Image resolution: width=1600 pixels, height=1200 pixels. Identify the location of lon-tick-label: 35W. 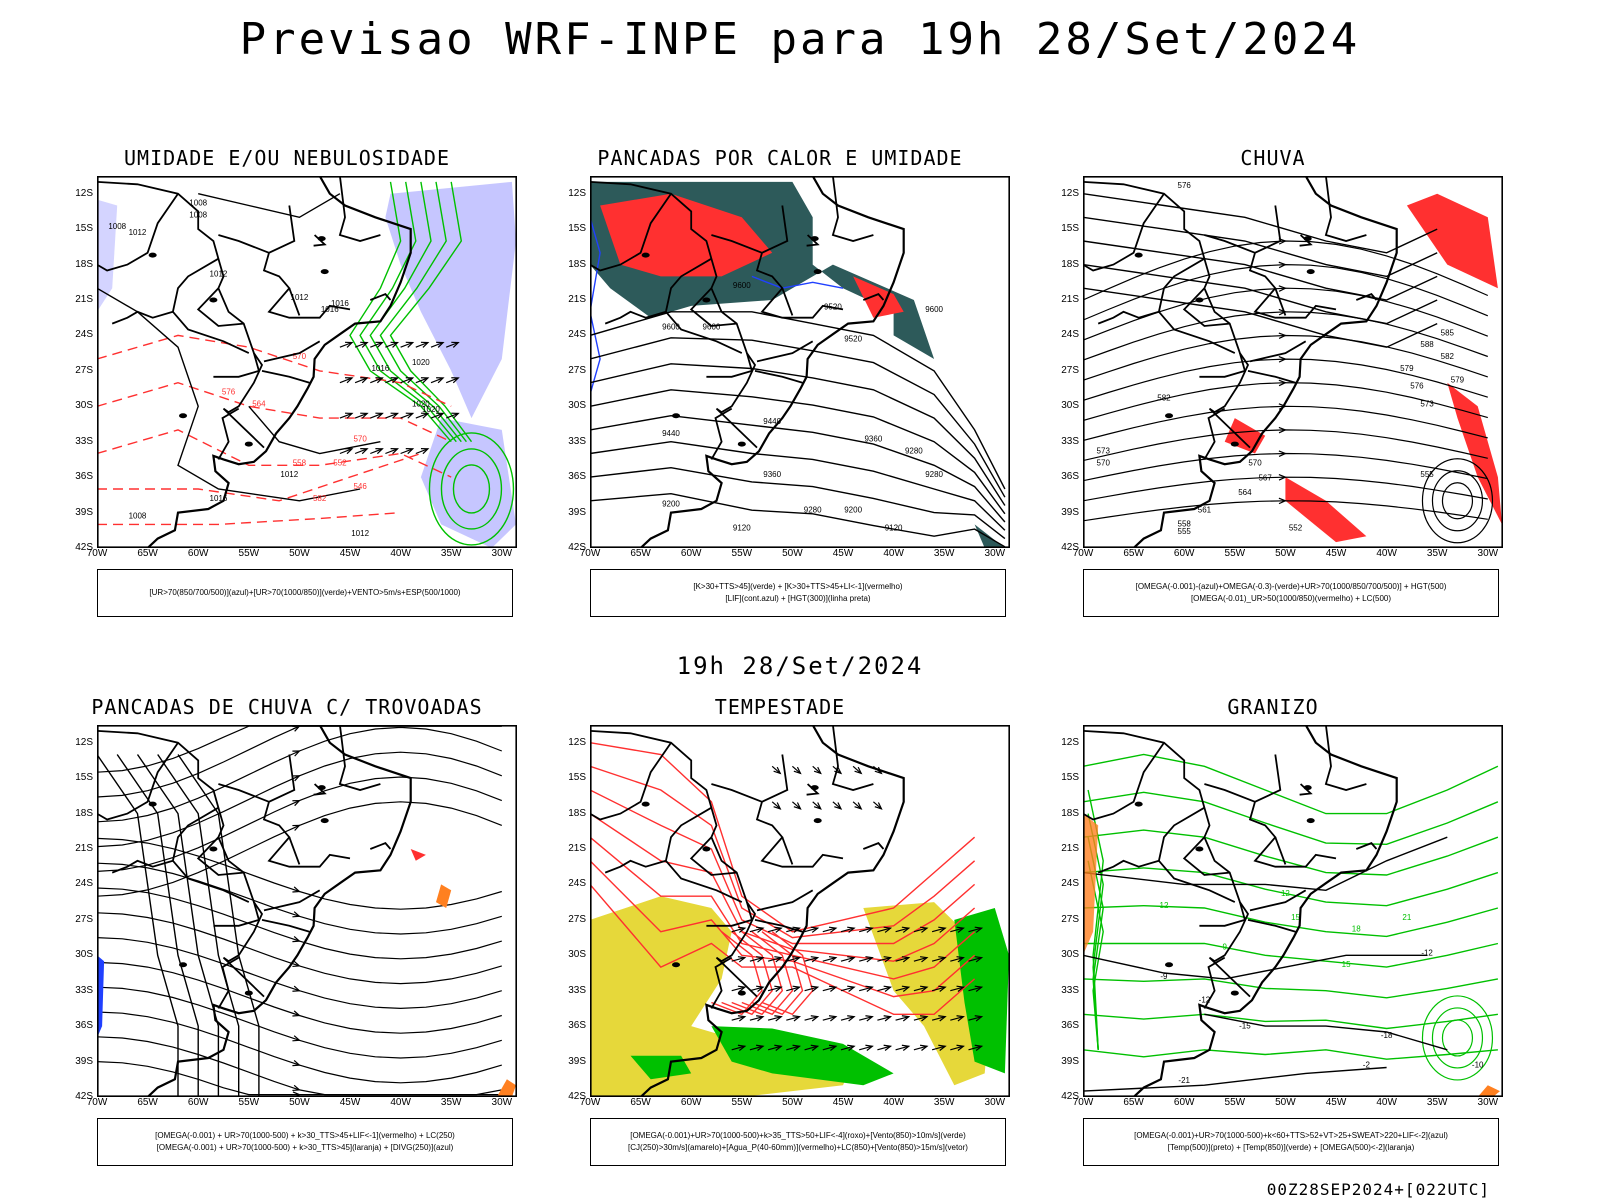
(451, 1102).